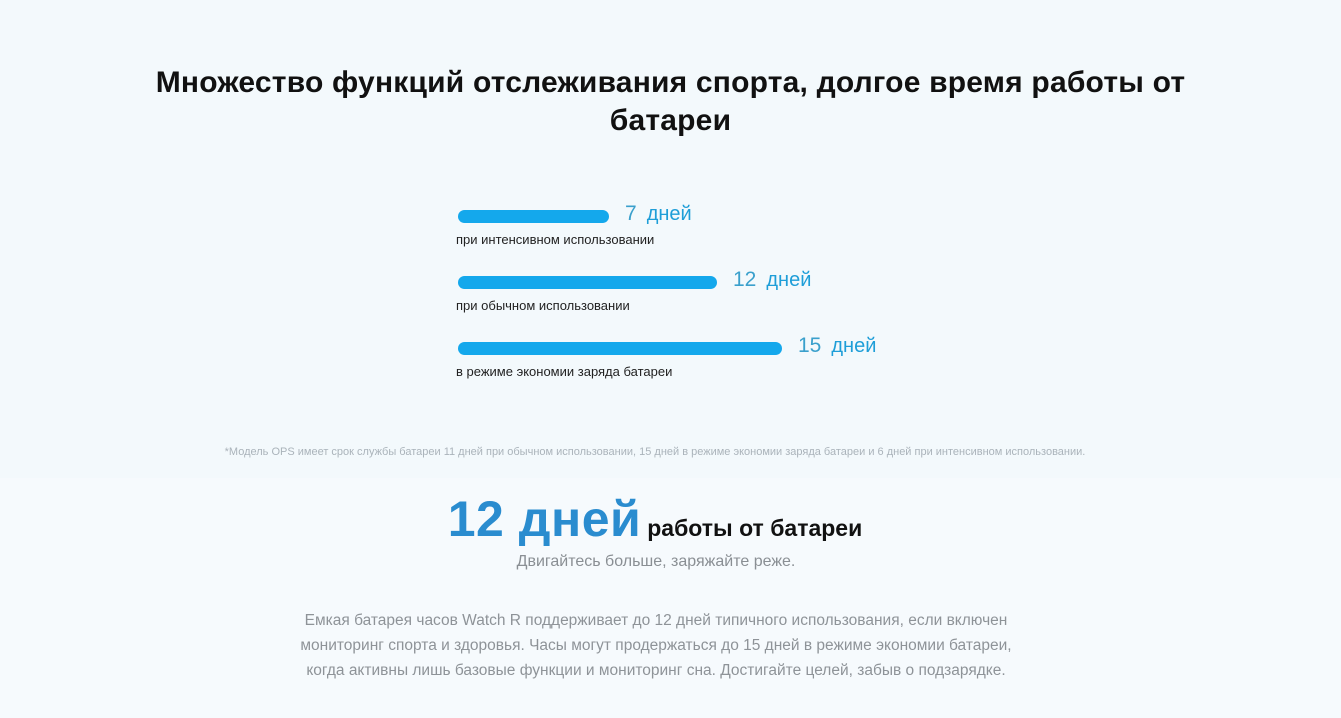  Describe the element at coordinates (755, 528) in the screenshot. I see `highlight-text: работы от батареи` at that location.